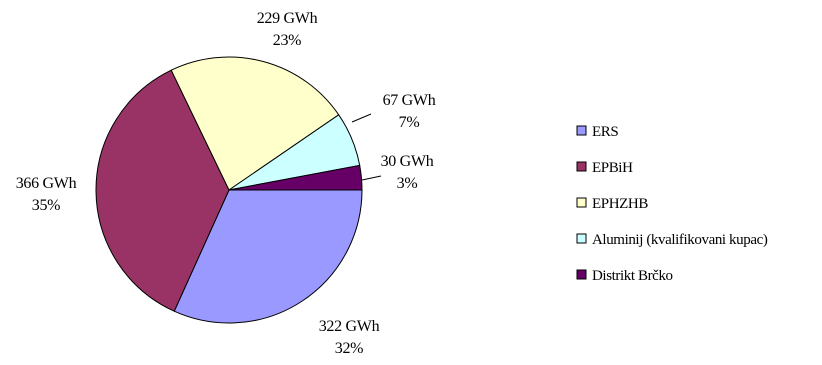 The width and height of the screenshot is (822, 365). What do you see at coordinates (407, 183) in the screenshot?
I see `data-label-percent-distrikt-brcko: 3%` at bounding box center [407, 183].